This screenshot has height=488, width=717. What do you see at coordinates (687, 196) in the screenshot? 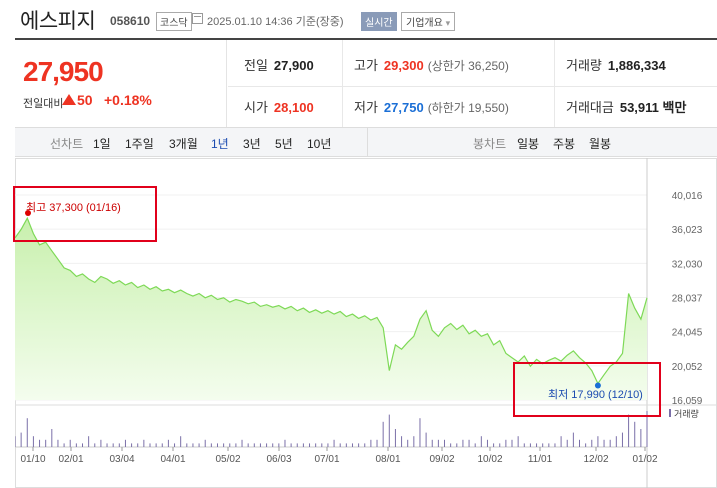
I see `y-tick-label: 40,016` at bounding box center [687, 196].